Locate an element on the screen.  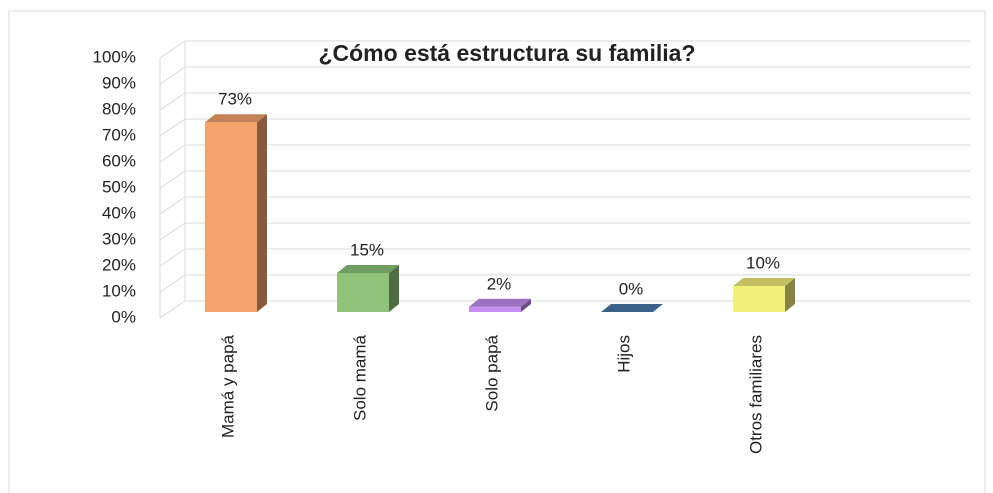
y-tick-label: 60% is located at coordinates (119, 160).